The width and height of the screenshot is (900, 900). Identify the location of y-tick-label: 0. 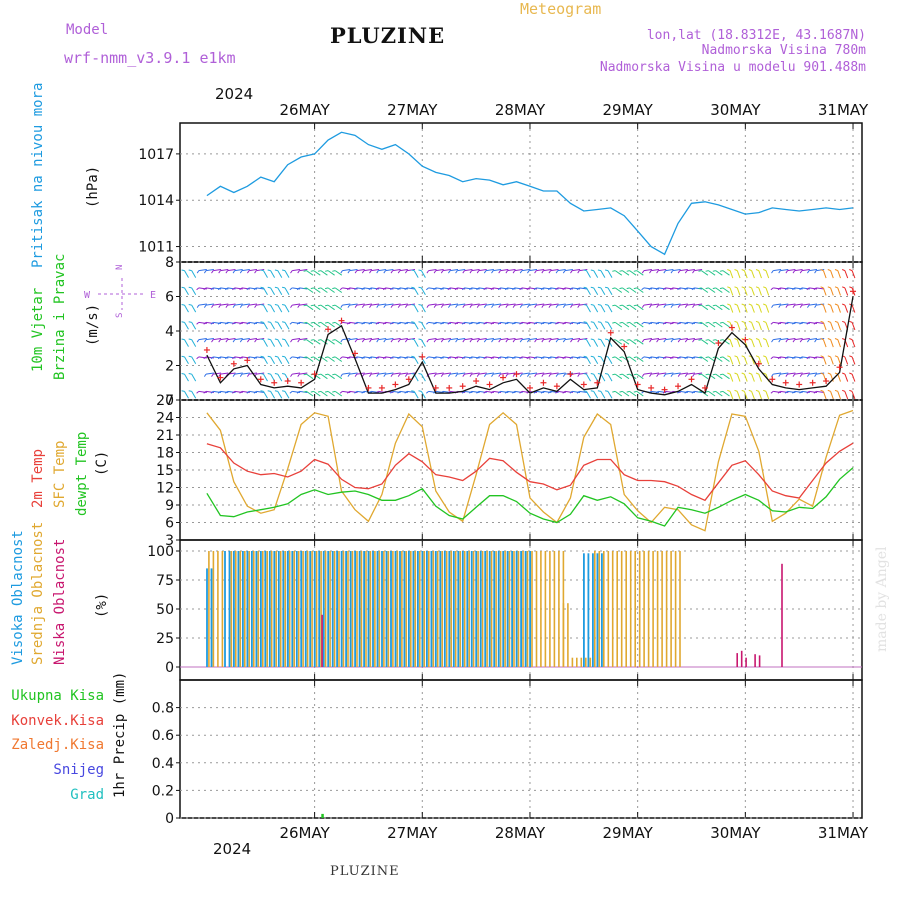
(169, 401).